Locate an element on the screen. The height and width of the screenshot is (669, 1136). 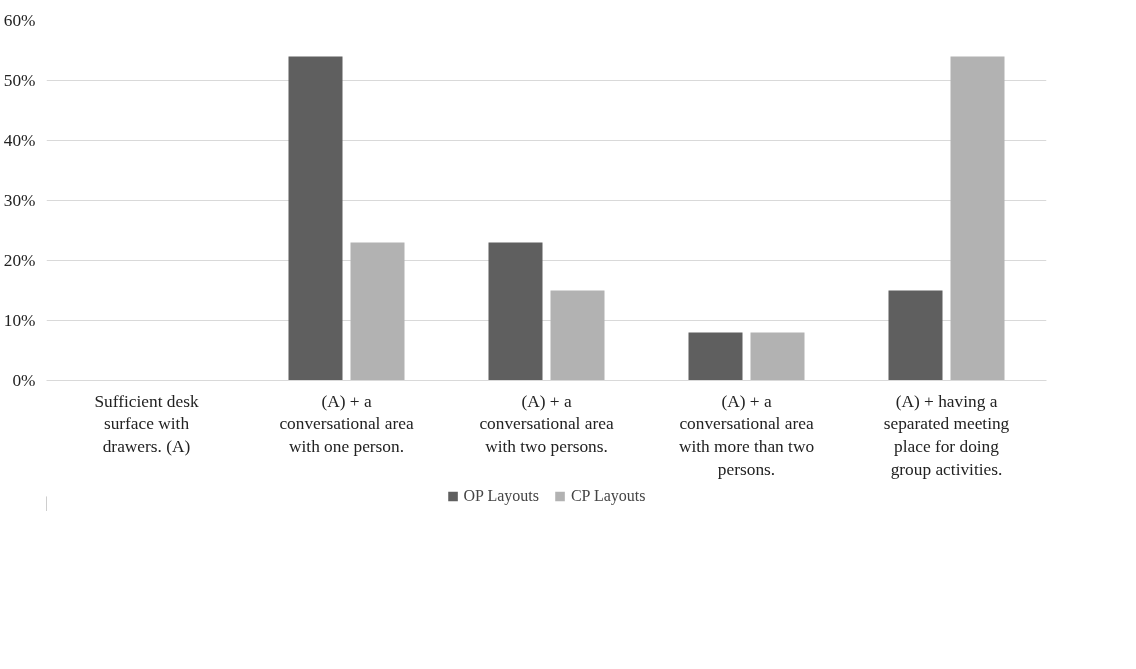
y-tick-label: 0% is located at coordinates (24, 380).